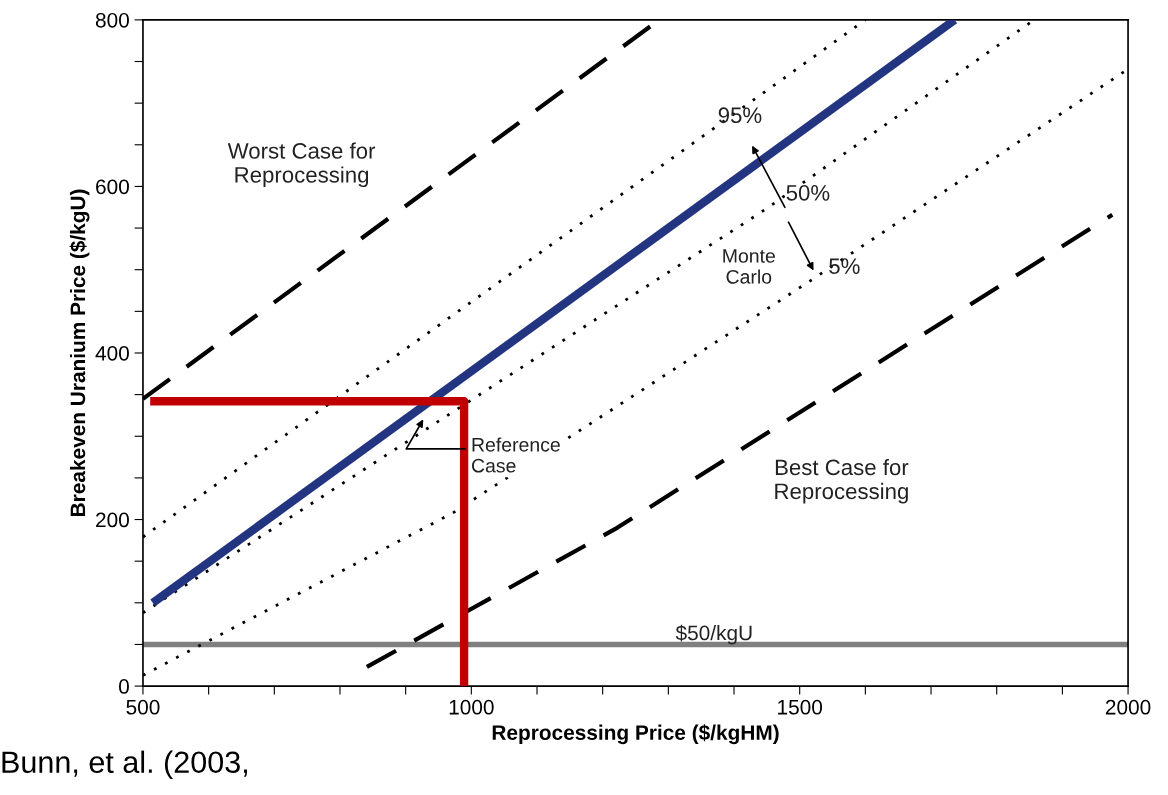 The width and height of the screenshot is (1168, 795). I want to click on annotation: Reference Case, so click(515, 455).